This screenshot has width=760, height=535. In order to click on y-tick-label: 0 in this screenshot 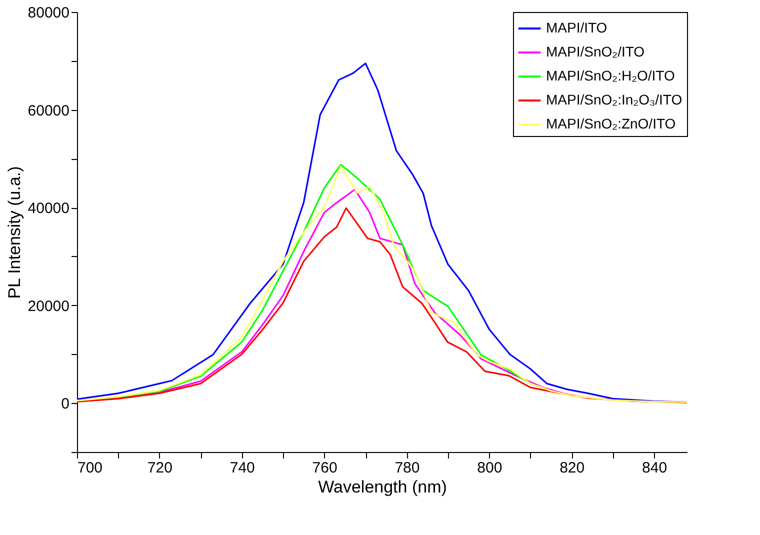, I will do `click(65, 404)`.